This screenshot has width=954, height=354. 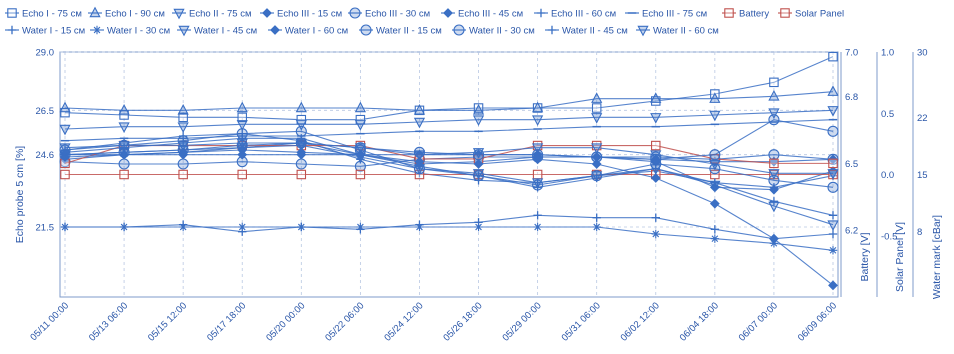 I want to click on x-tick-label: 06/09 06:00, so click(x=817, y=321).